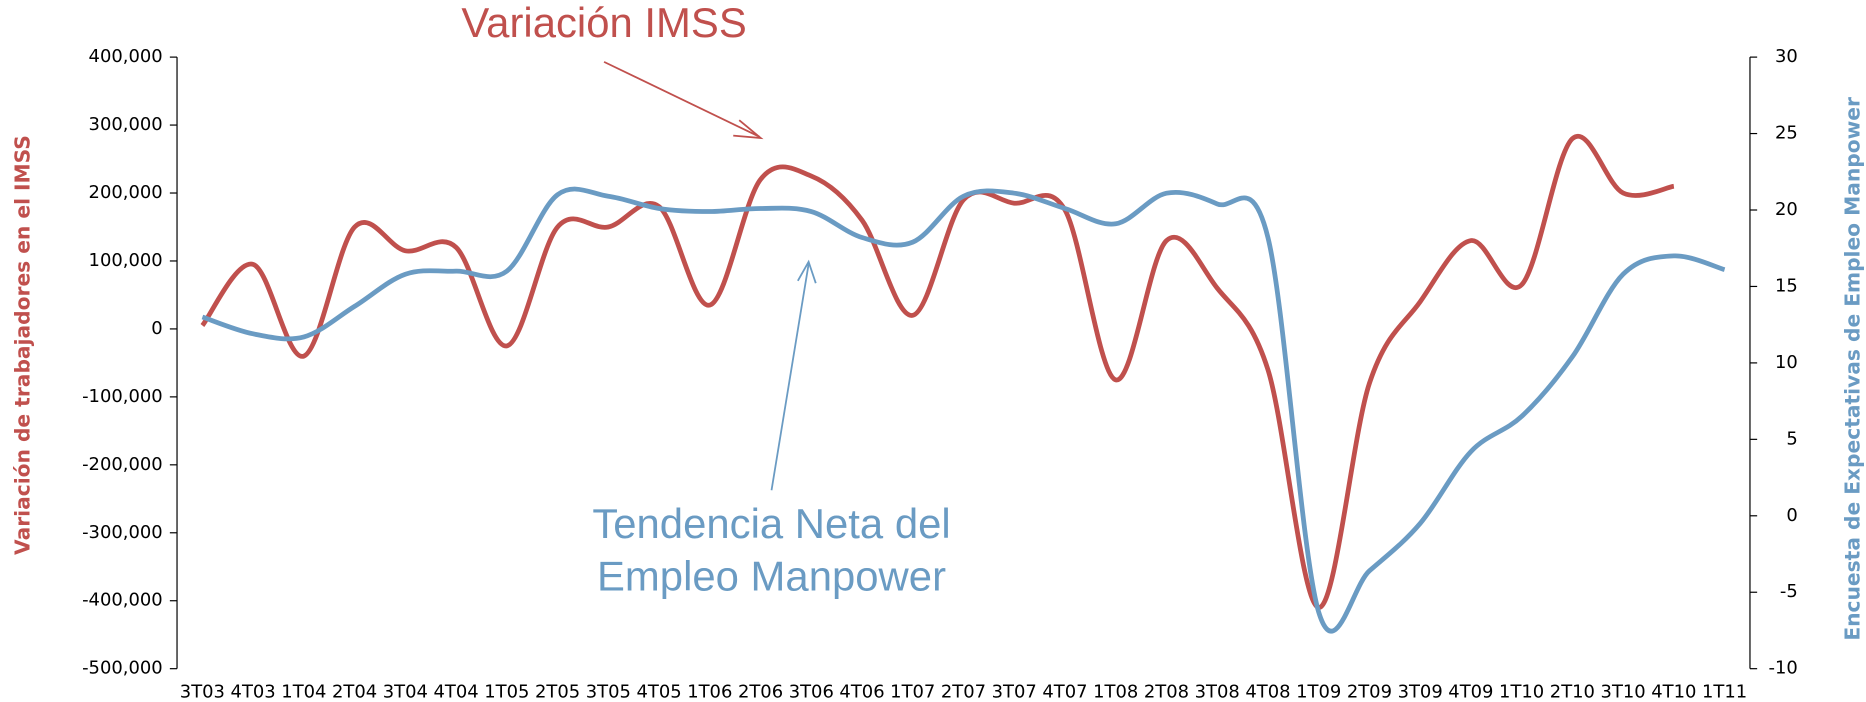  Describe the element at coordinates (1789, 591) in the screenshot. I see `y2-tick-label: -5` at that location.